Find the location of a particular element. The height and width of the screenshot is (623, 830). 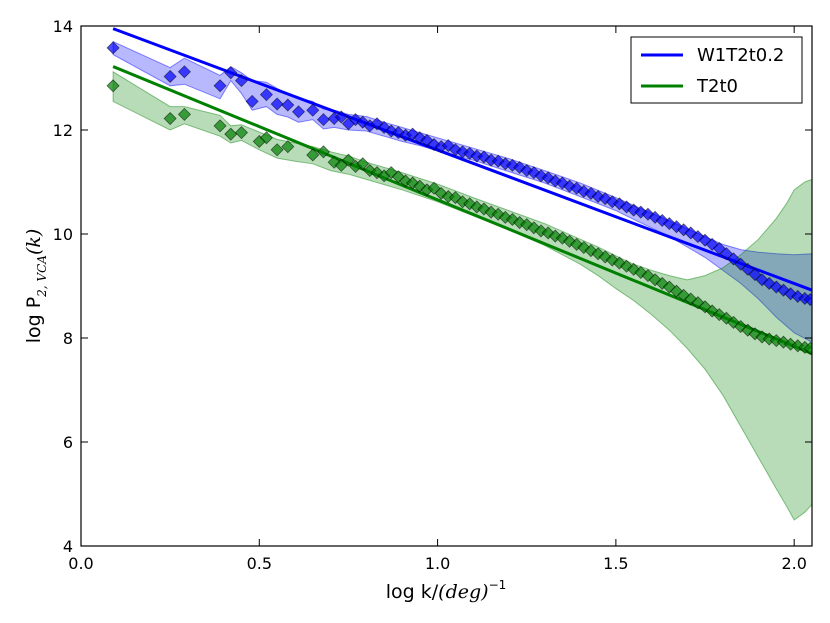

legend: W1T2t0.2 T2t0 is located at coordinates (716, 70).